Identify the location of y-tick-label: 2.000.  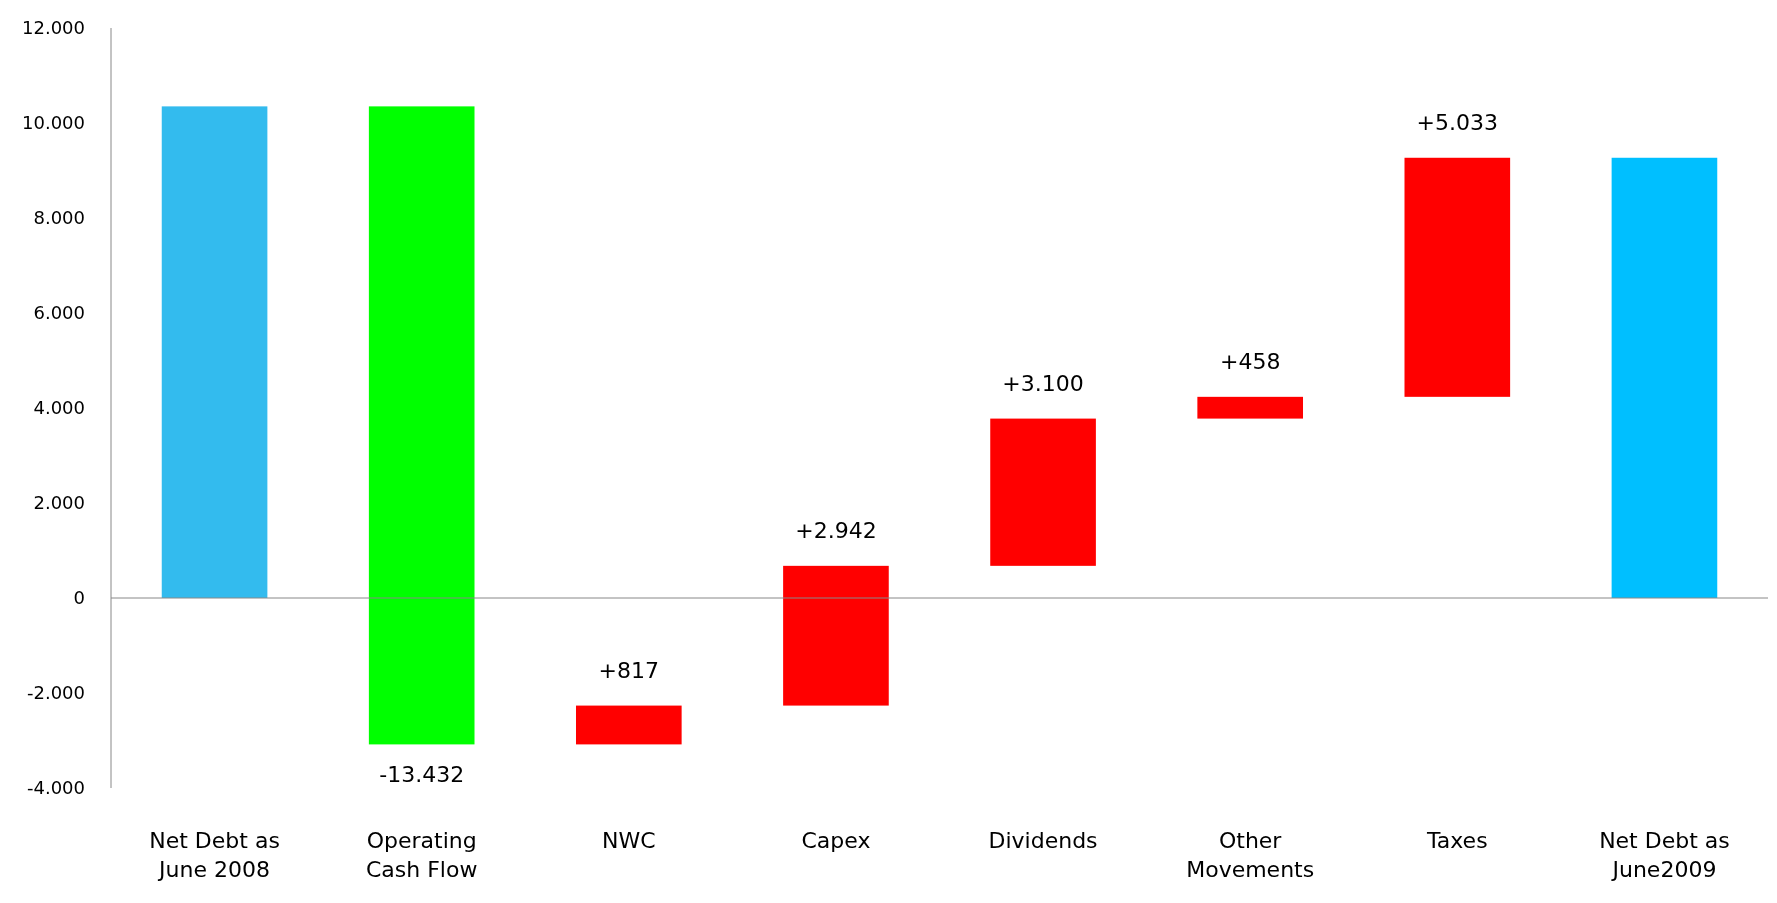
(59, 503).